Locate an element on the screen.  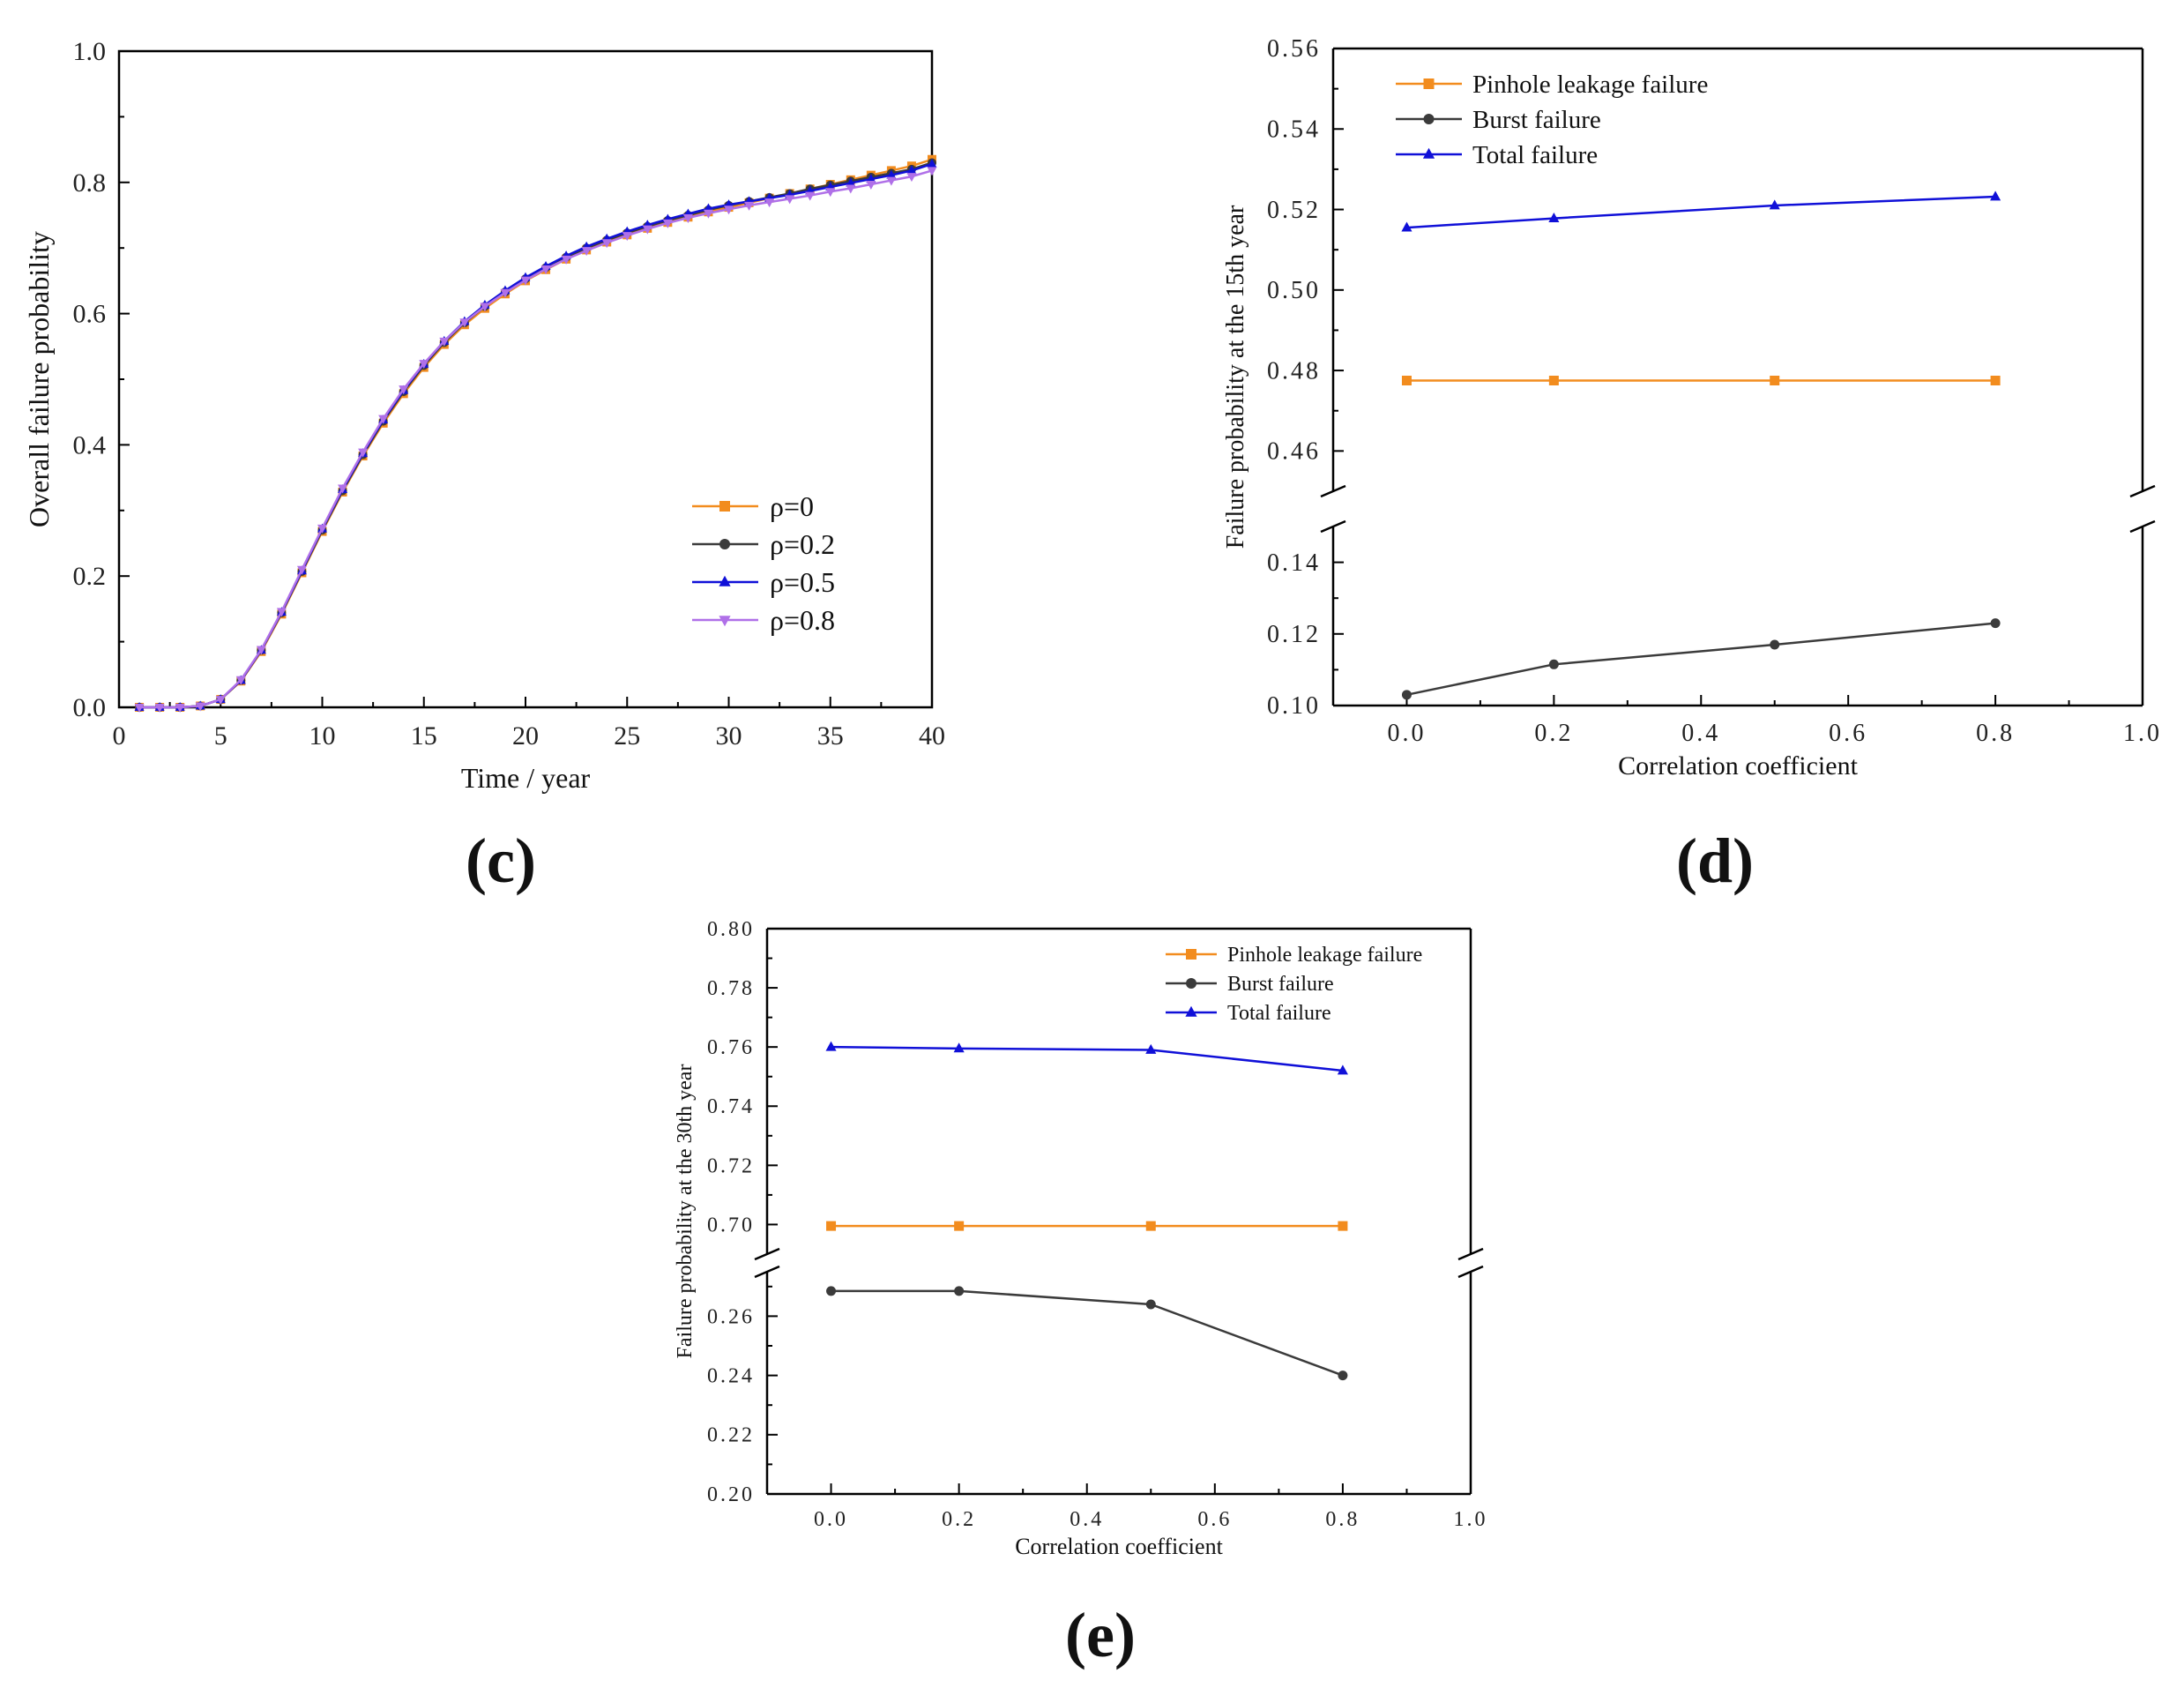
legend-label: ρ=0.8 is located at coordinates (802, 620).